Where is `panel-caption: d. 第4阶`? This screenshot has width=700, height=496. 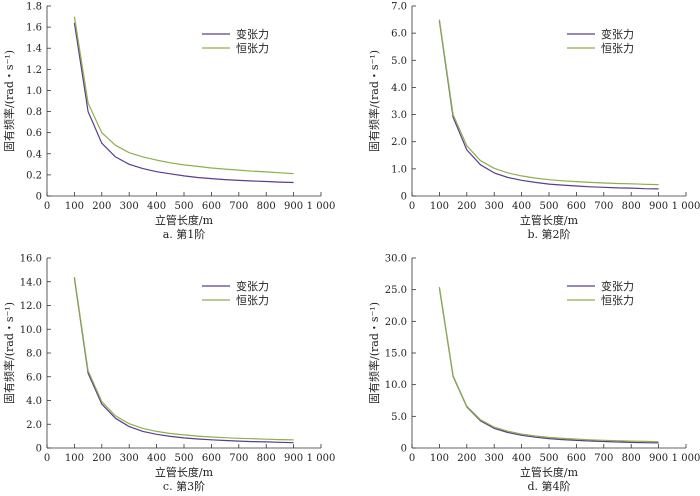 panel-caption: d. 第4阶 is located at coordinates (548, 486).